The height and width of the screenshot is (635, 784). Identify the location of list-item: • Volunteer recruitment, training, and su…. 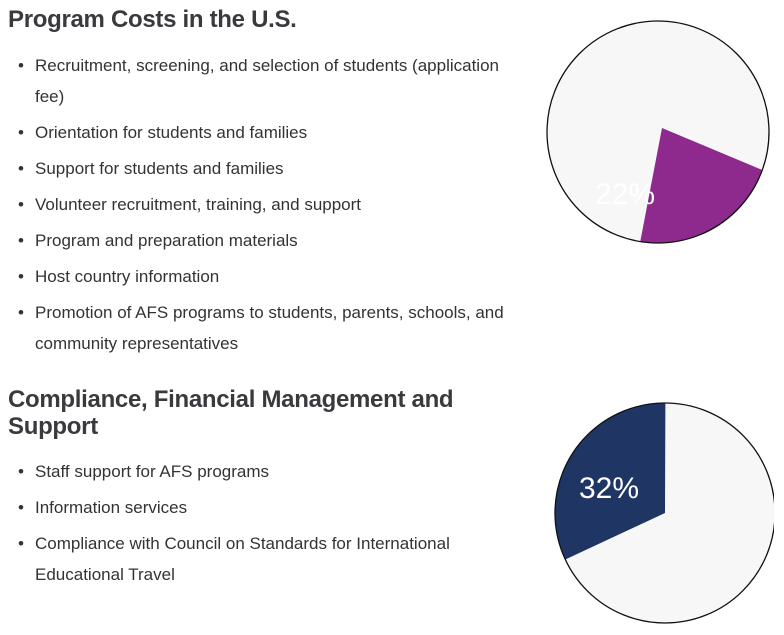
(190, 204).